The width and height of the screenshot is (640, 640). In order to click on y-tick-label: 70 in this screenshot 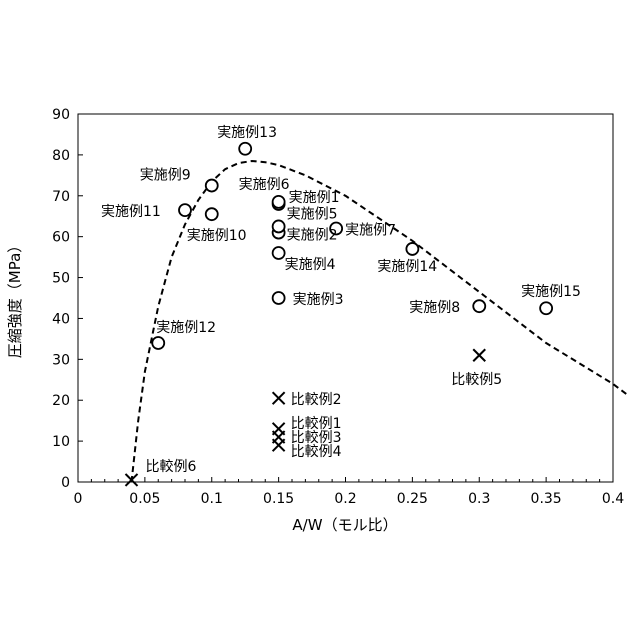, I will do `click(61, 197)`.